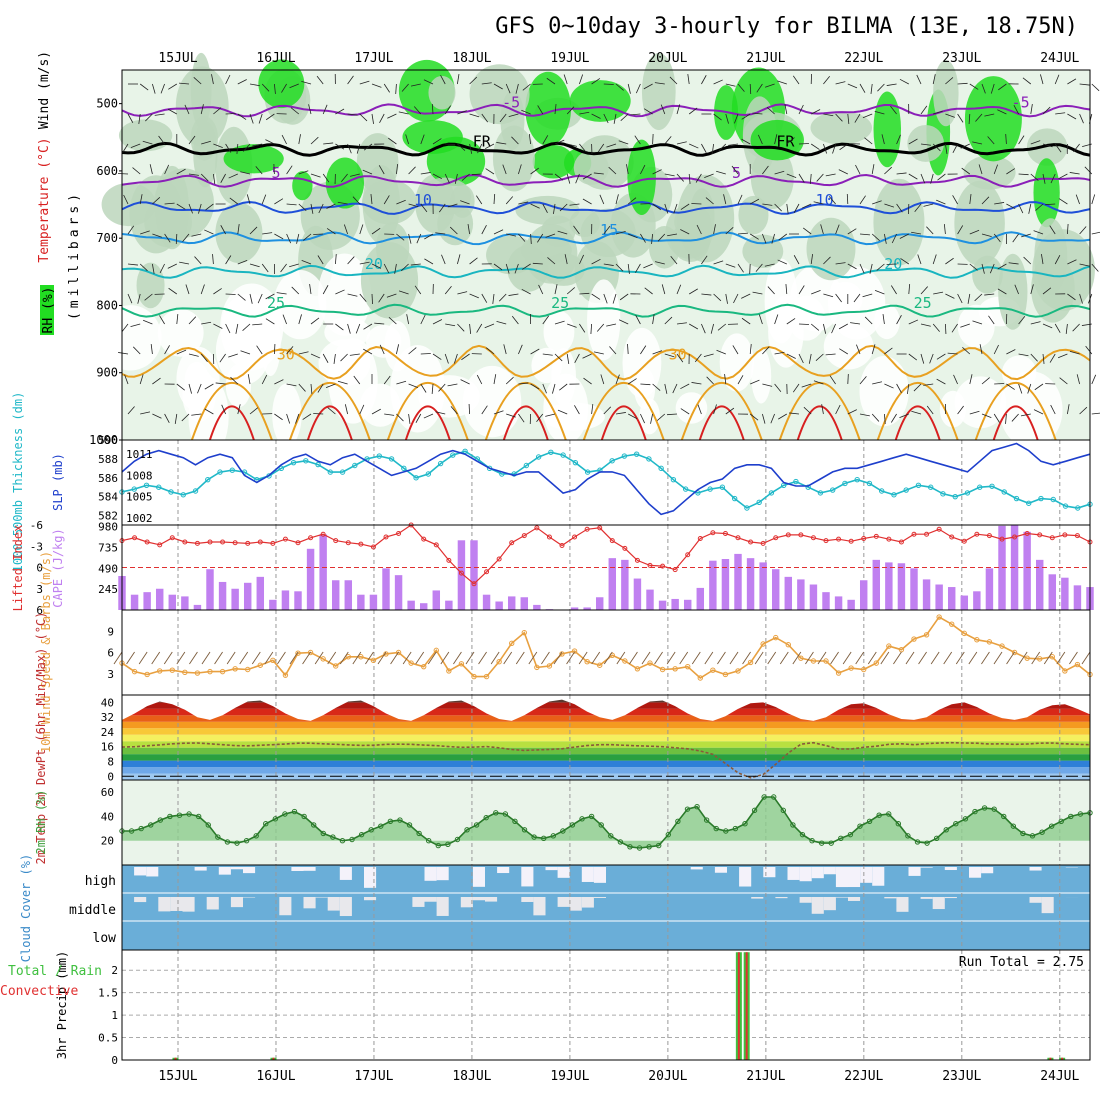 The image size is (1100, 1104). I want to click on temp-tick: 40, so click(107, 702).